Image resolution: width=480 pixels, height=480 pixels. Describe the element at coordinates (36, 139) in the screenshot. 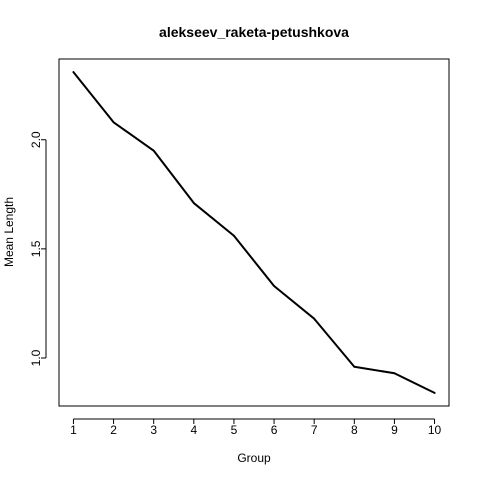

I see `y-tick-label: 2.0` at that location.